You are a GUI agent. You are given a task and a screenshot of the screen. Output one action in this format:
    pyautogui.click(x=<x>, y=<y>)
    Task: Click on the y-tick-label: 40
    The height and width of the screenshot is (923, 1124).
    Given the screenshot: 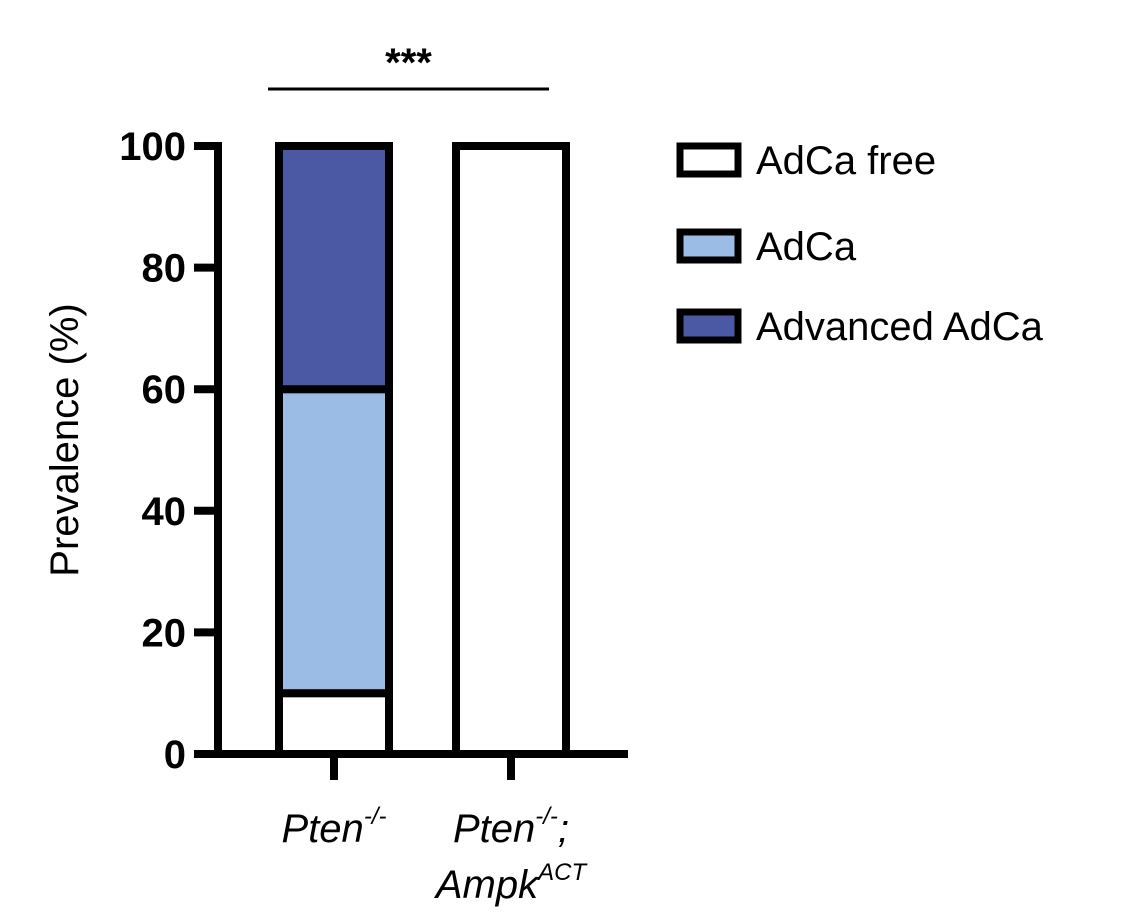 What is the action you would take?
    pyautogui.click(x=164, y=512)
    